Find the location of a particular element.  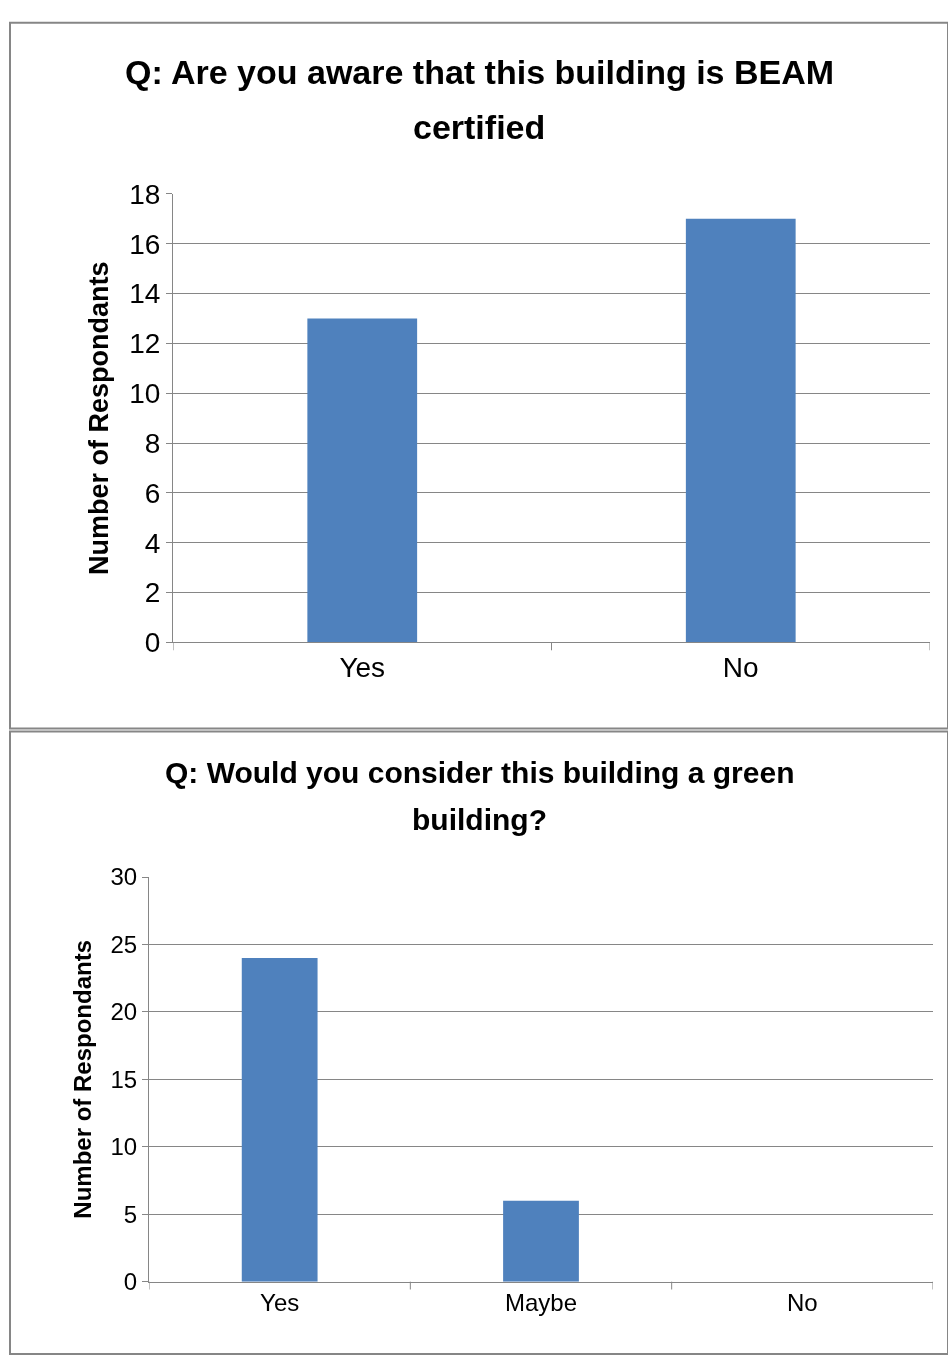

y-tick-label: 15 is located at coordinates (124, 1079).